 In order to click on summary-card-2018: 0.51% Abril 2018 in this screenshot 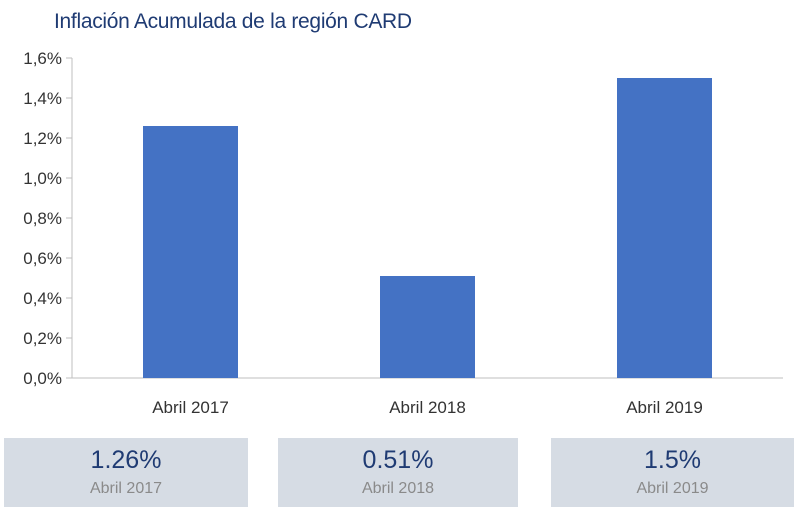, I will do `click(398, 472)`.